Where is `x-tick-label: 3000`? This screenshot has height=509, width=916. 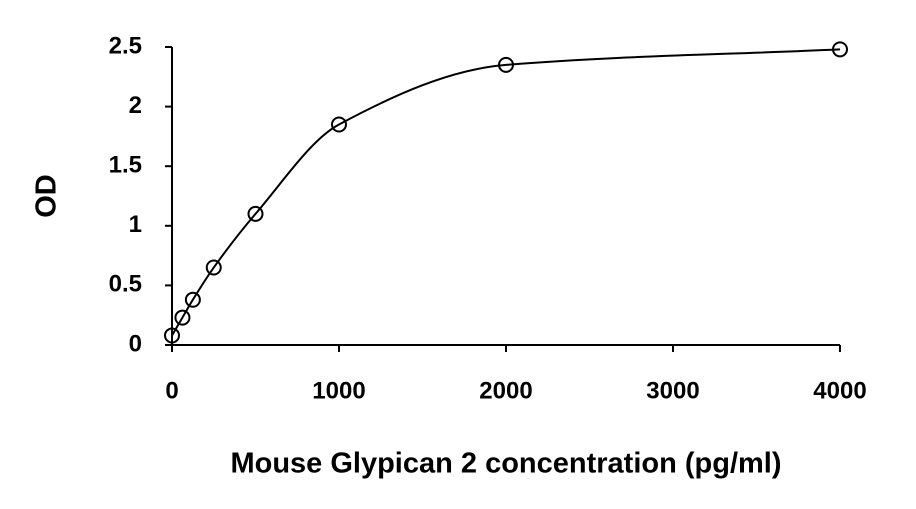 x-tick-label: 3000 is located at coordinates (672, 390).